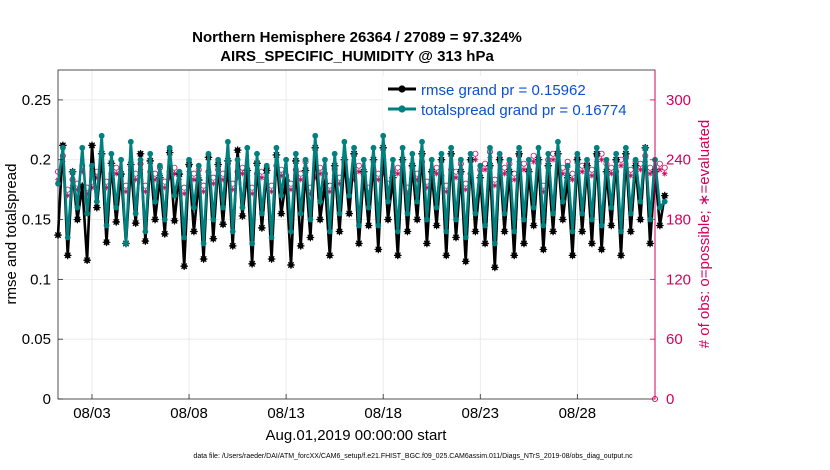  What do you see at coordinates (286, 413) in the screenshot?
I see `x-tick-label: 08/13` at bounding box center [286, 413].